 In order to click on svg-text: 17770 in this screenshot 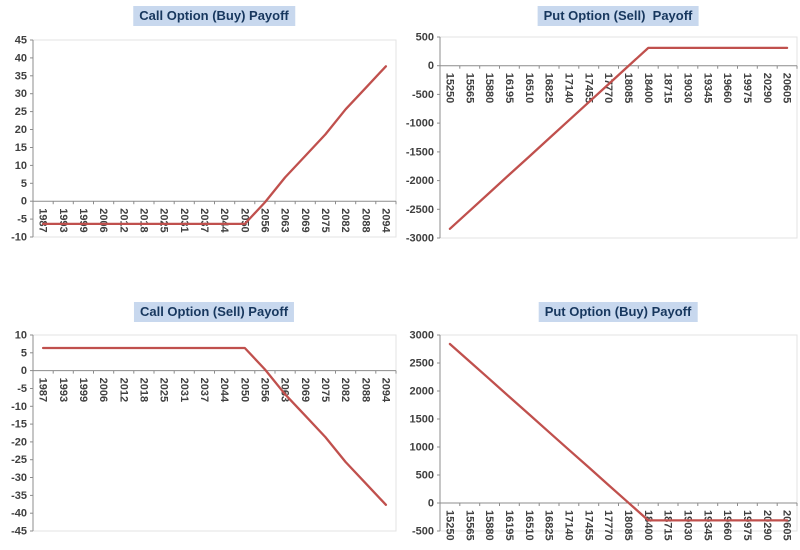, I will do `click(608, 525)`.